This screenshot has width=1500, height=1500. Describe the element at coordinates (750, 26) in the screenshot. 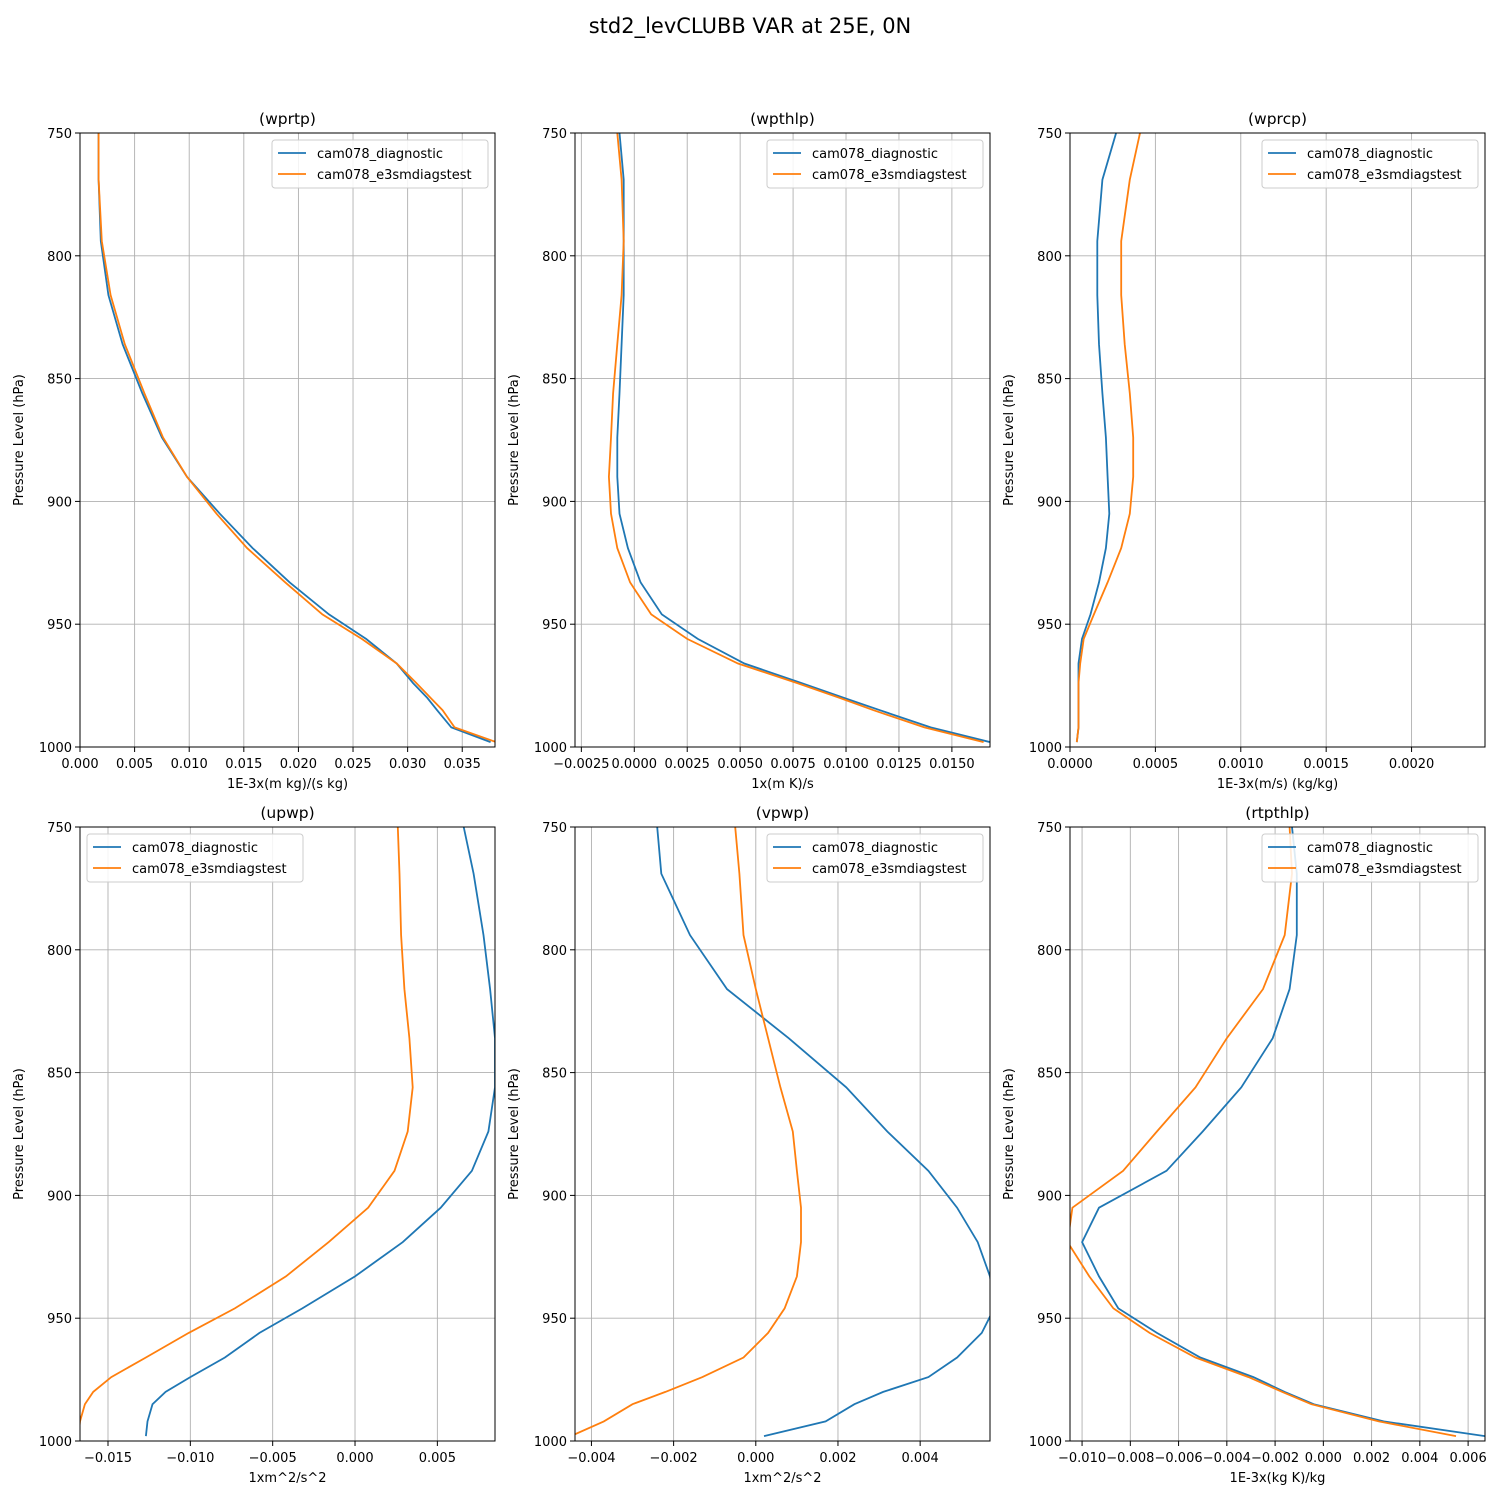

I see `figure-title: std2_levCLUBB VAR at 25E, 0N` at that location.